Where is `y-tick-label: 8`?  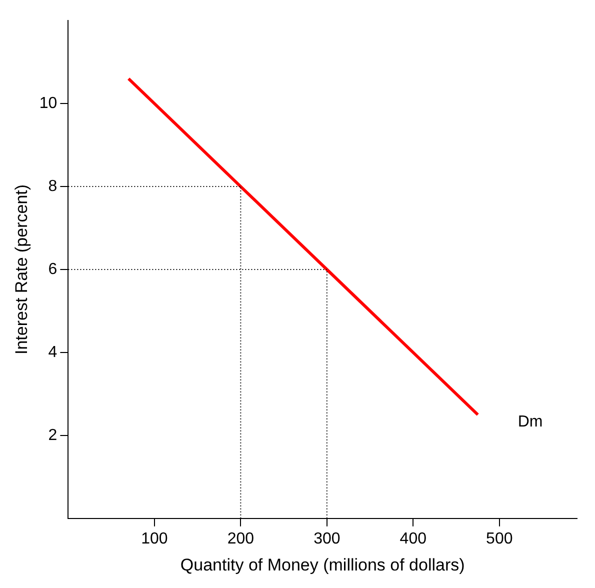
y-tick-label: 8 is located at coordinates (53, 186).